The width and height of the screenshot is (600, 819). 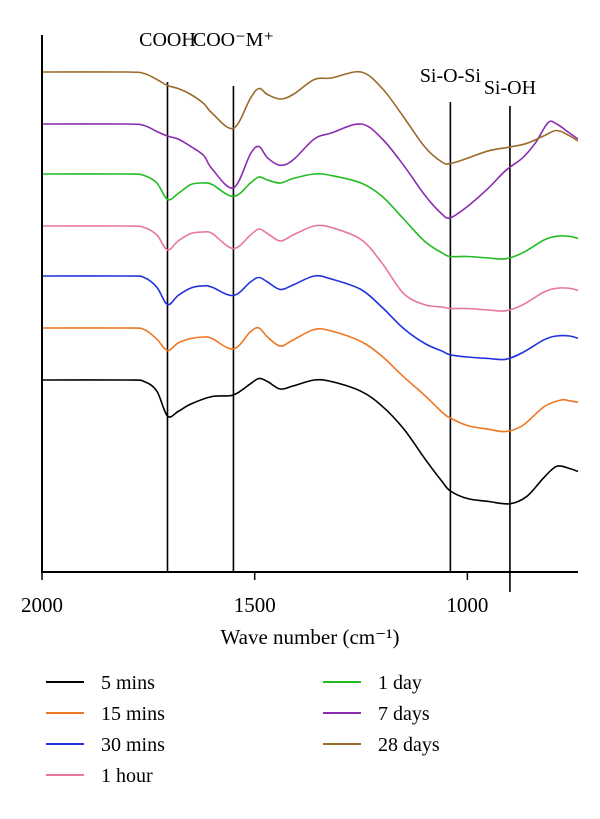 I want to click on series-line-28-days, so click(x=310, y=117).